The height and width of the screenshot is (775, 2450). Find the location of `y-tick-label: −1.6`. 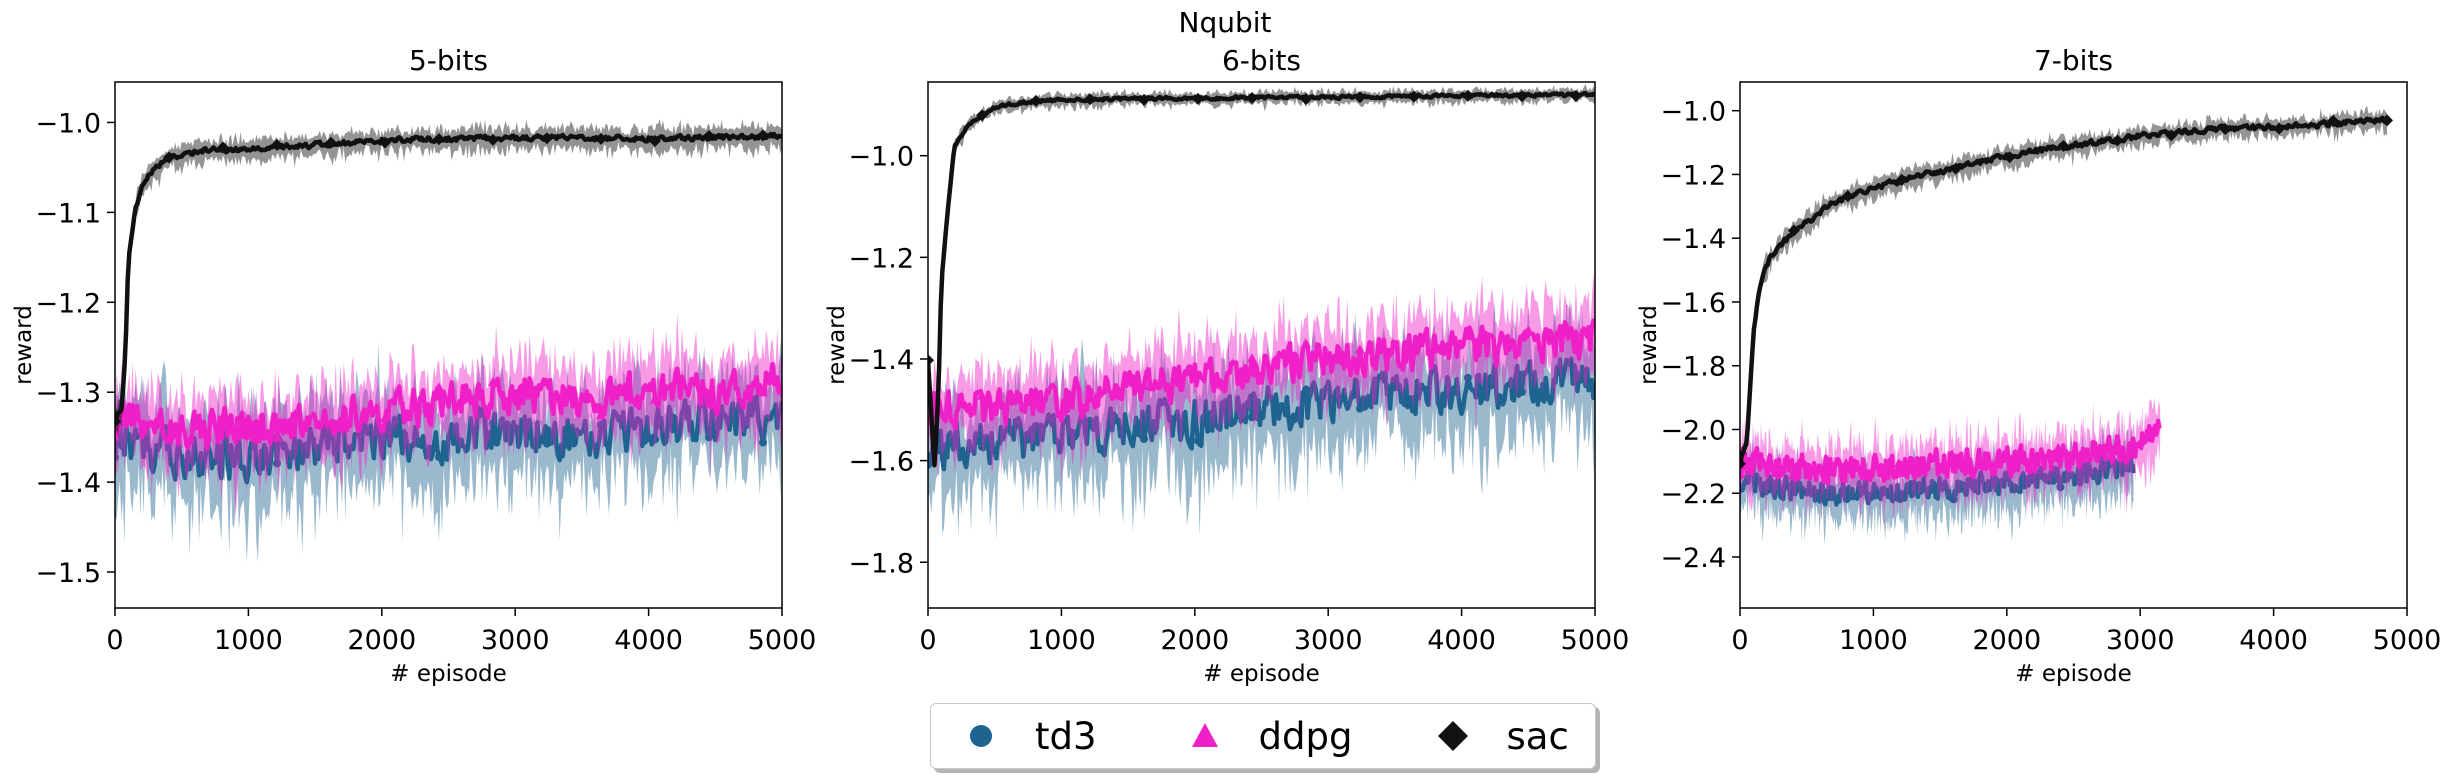

y-tick-label: −1.6 is located at coordinates (1693, 303).